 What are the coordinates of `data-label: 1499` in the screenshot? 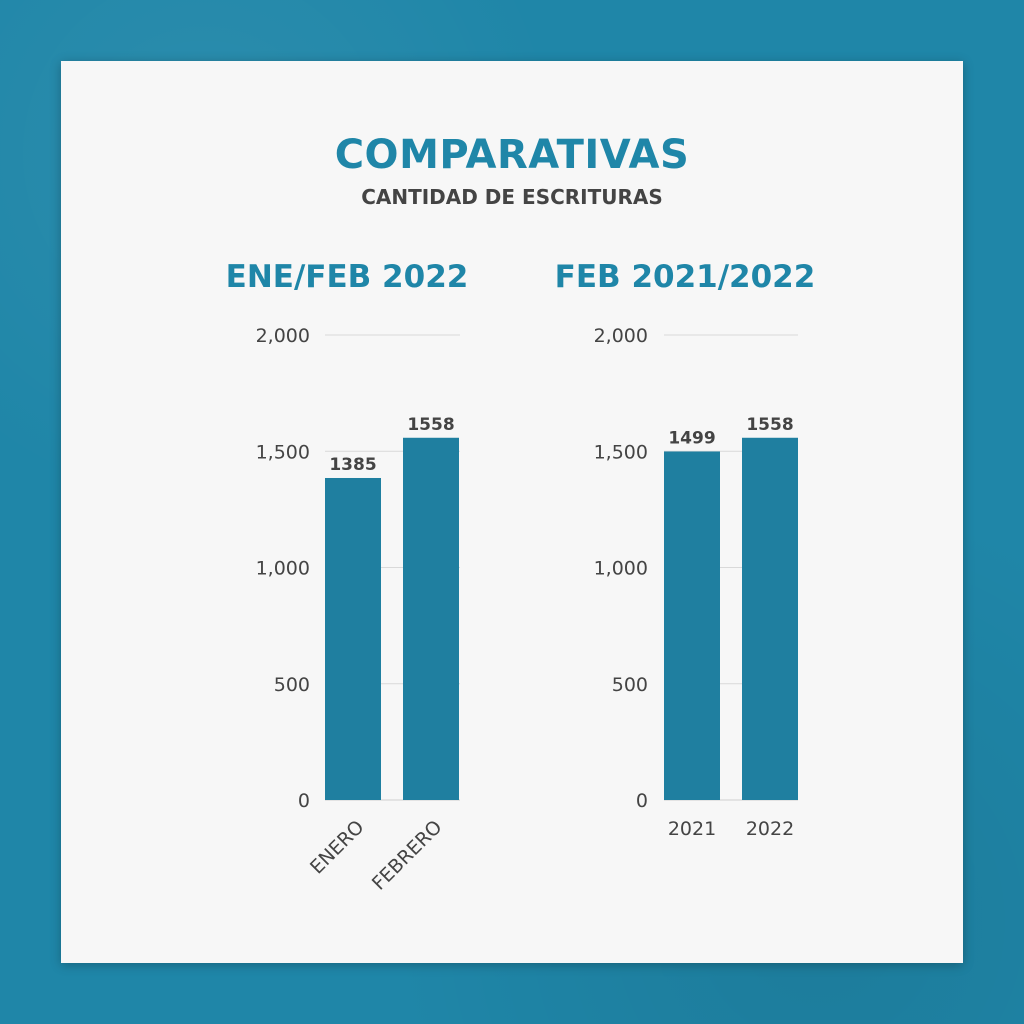 It's located at (691, 438).